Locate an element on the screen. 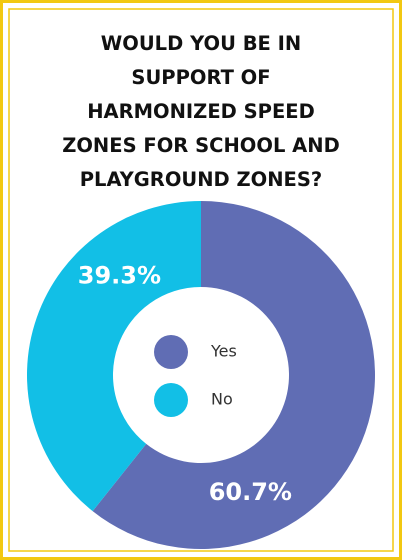  data-label: 60.7% is located at coordinates (250, 492).